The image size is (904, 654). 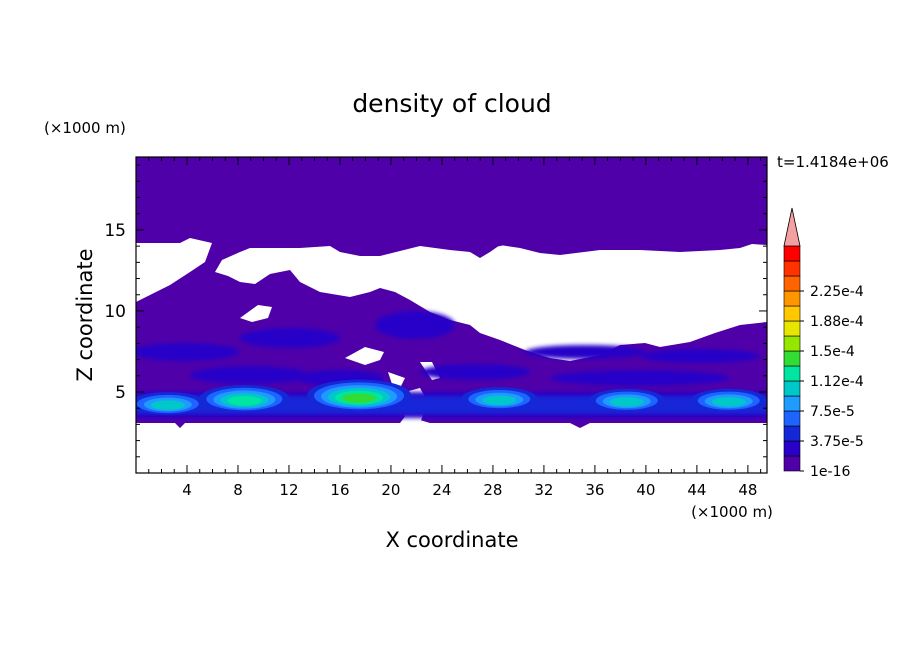 What do you see at coordinates (837, 382) in the screenshot?
I see `colorbar-tick-label: 1.12e-4` at bounding box center [837, 382].